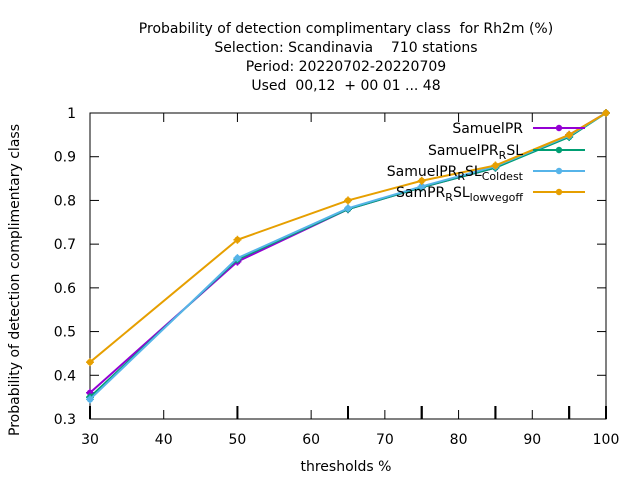 The height and width of the screenshot is (480, 640). Describe the element at coordinates (345, 86) in the screenshot. I see `title-line: Used 00,12 + 00 01 ... 48` at that location.